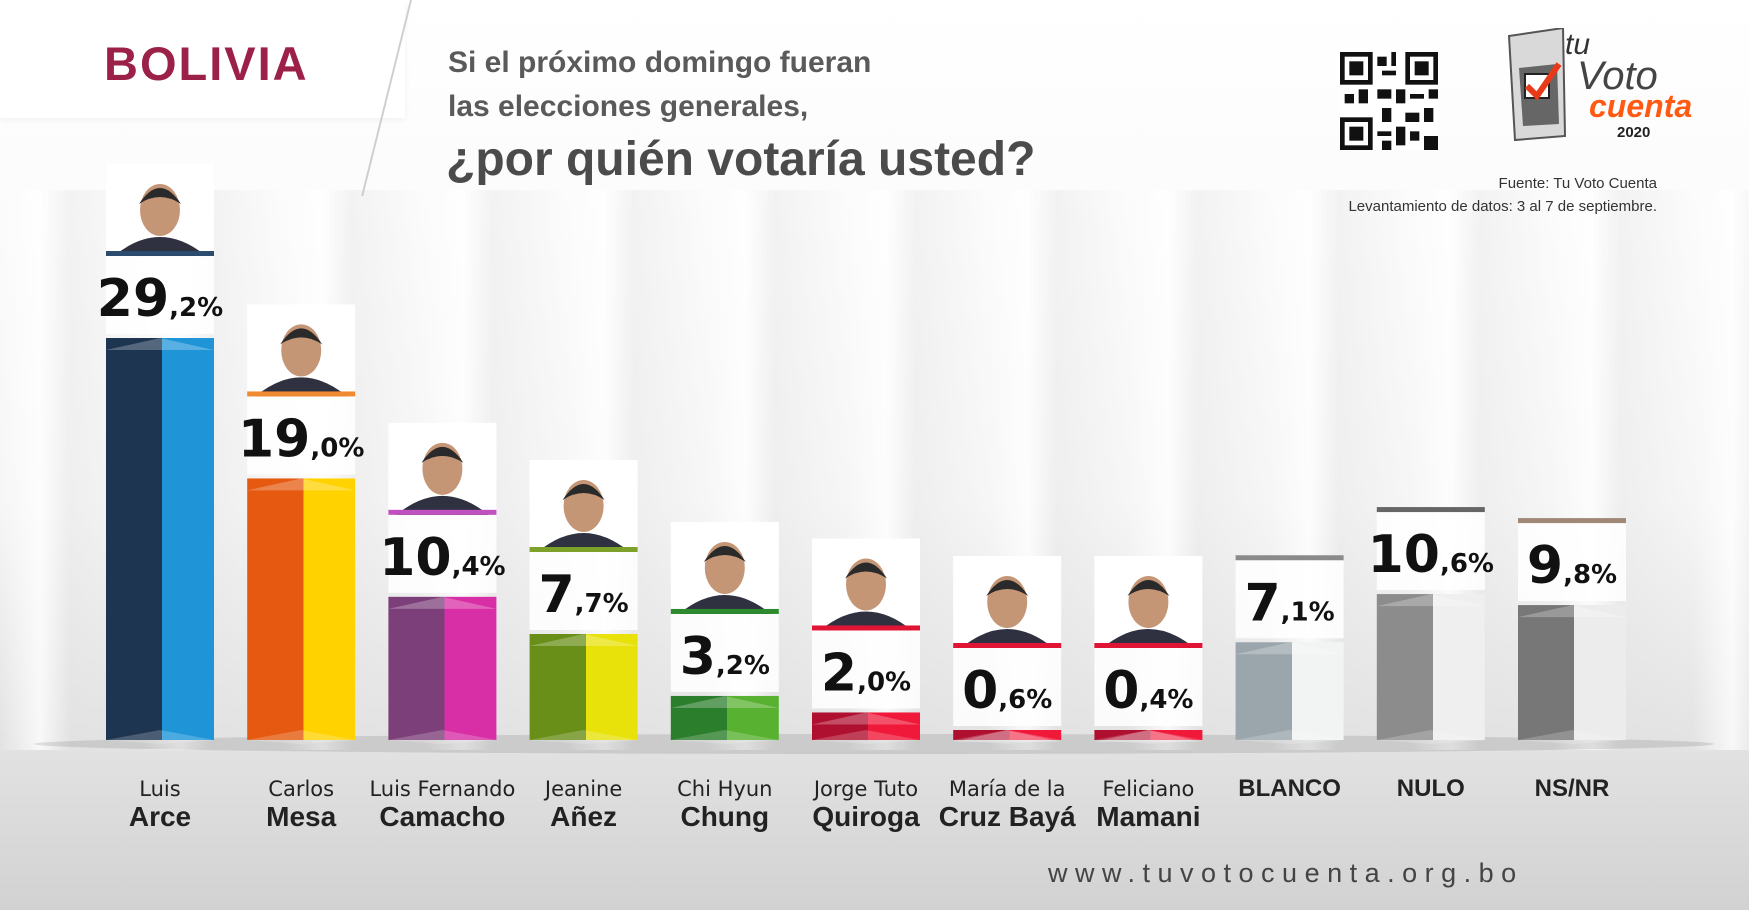 Image resolution: width=1749 pixels, height=910 pixels. What do you see at coordinates (866, 816) in the screenshot?
I see `category-label-line2-5: Quiroga` at bounding box center [866, 816].